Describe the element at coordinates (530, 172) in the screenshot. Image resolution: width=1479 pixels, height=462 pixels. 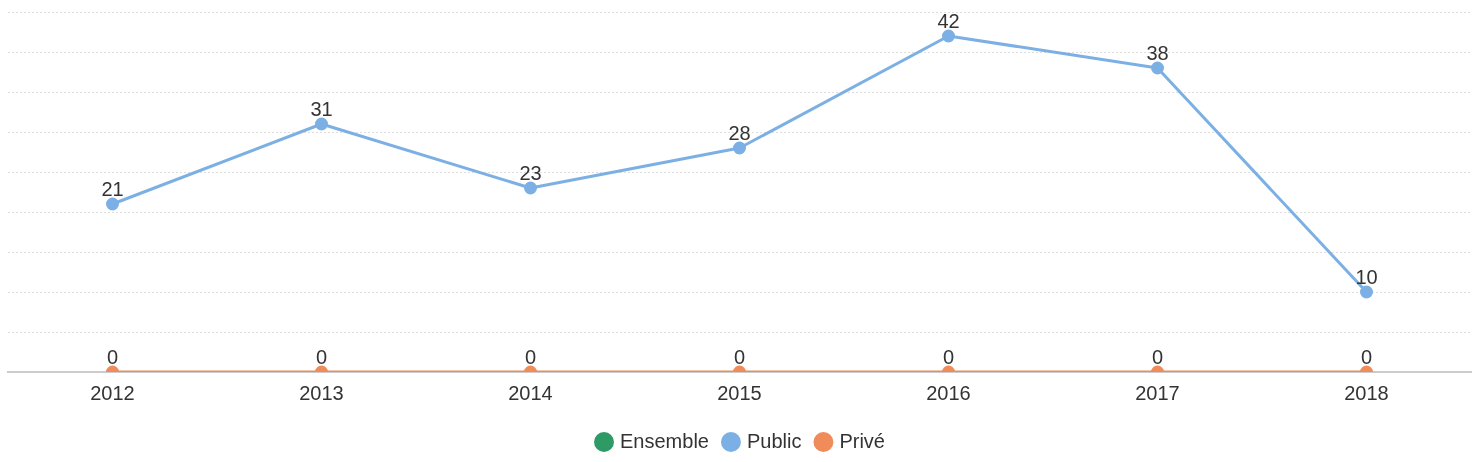
I see `data-label: 23` at that location.